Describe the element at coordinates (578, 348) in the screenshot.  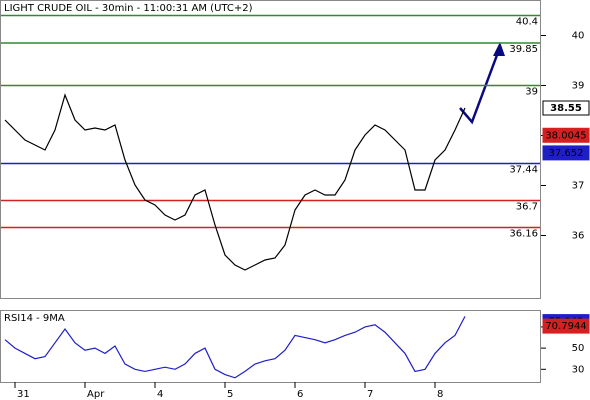
I see `y-tick-label: 50` at that location.